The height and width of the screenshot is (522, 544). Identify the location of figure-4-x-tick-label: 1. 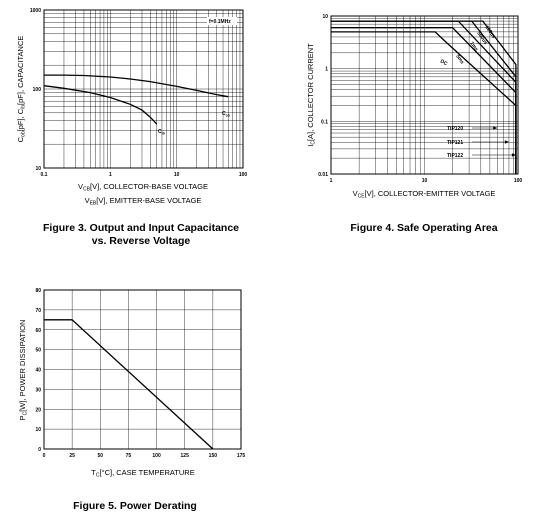
(331, 181).